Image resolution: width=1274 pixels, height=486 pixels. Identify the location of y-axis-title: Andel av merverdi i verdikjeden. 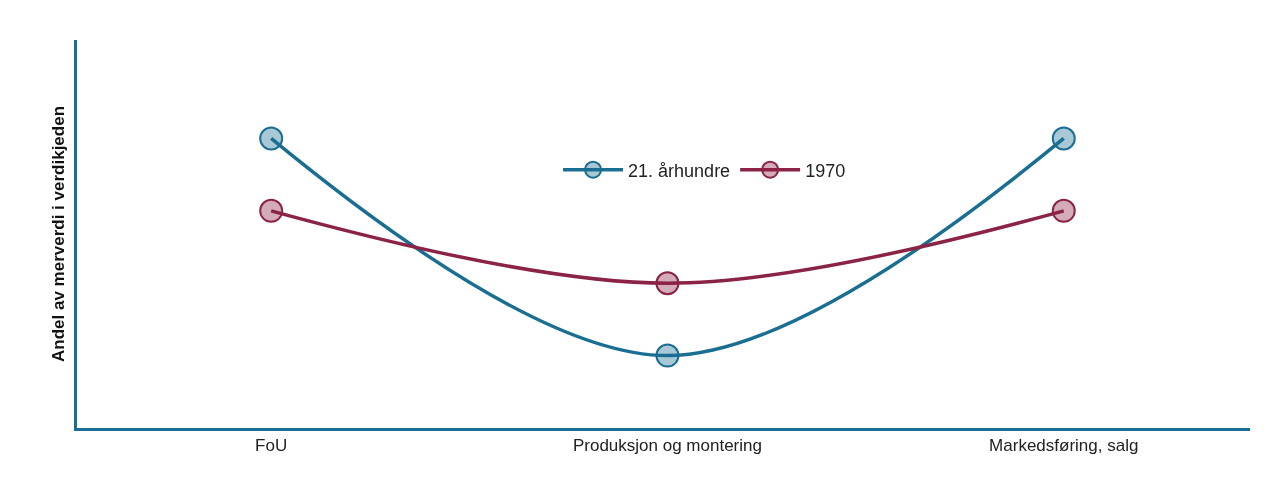
(58, 234).